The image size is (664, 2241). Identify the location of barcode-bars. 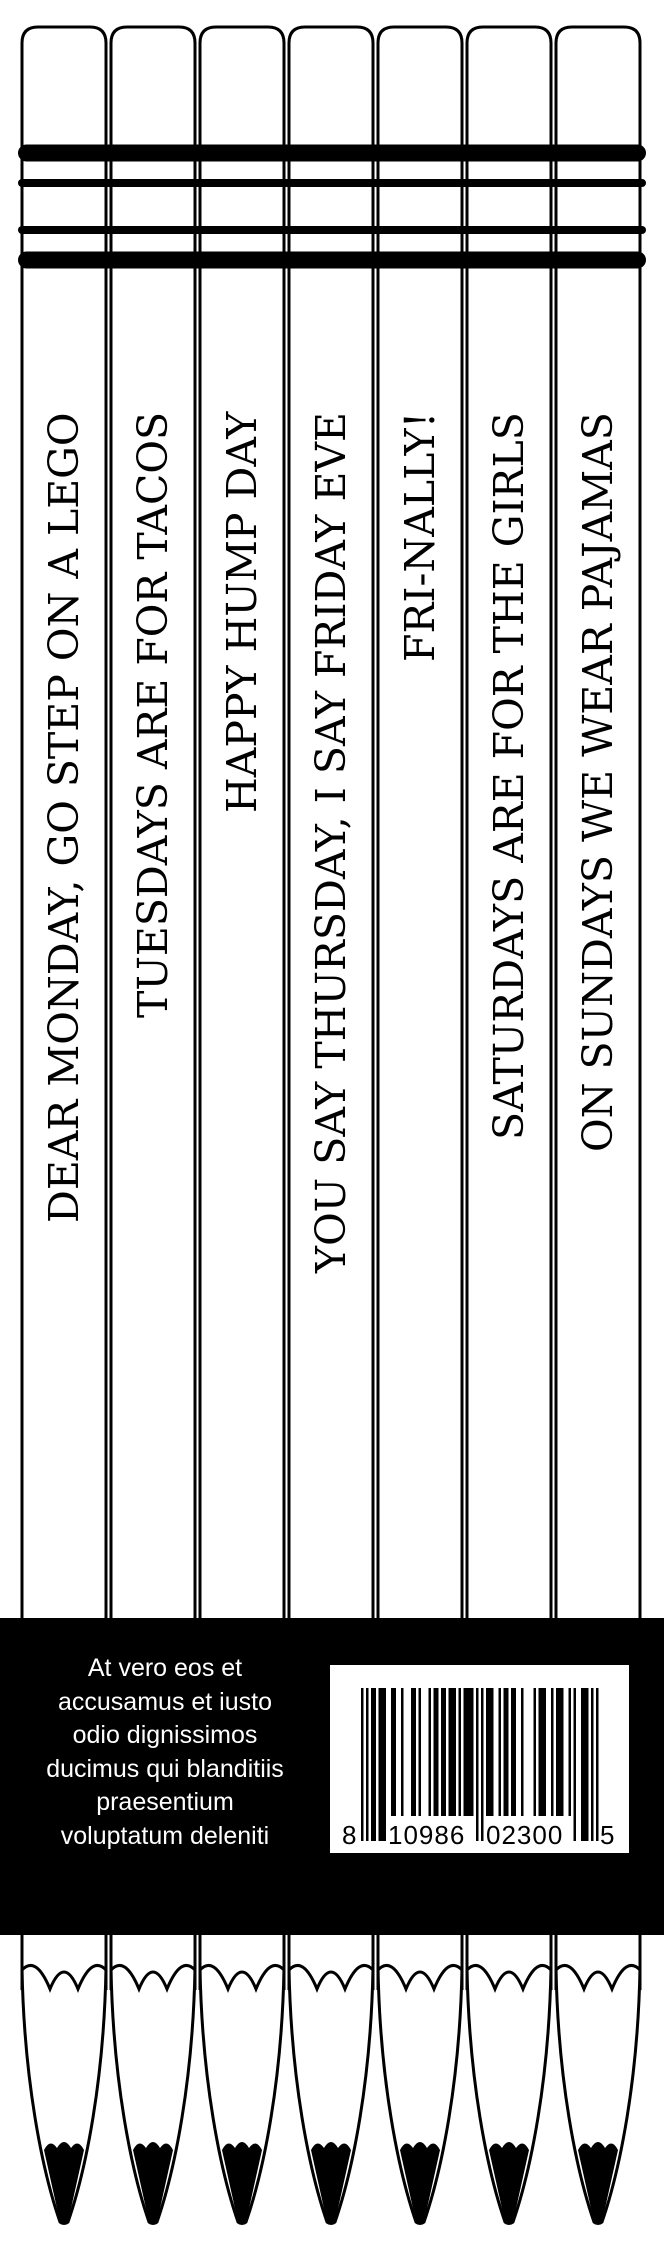
(480, 1764).